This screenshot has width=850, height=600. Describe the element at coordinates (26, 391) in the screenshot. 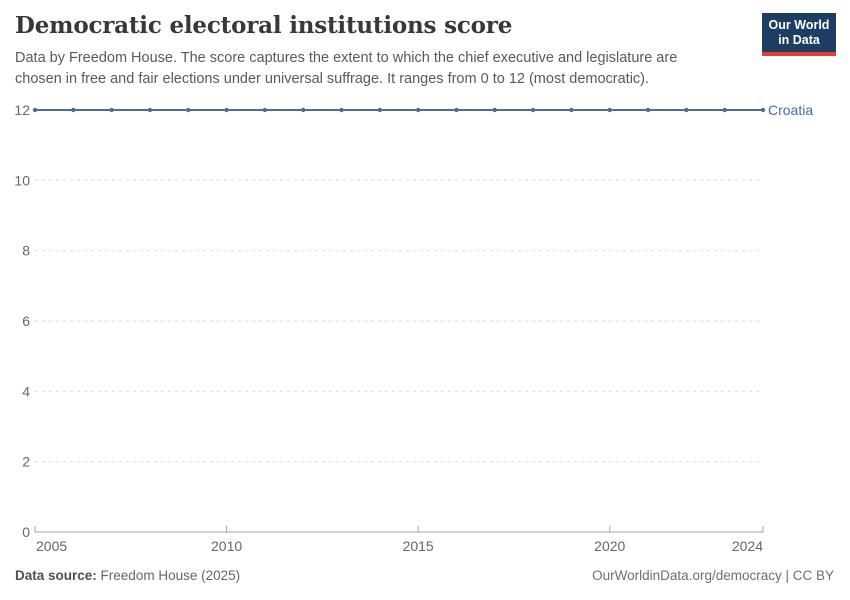

I see `y-tick-label: 4` at that location.